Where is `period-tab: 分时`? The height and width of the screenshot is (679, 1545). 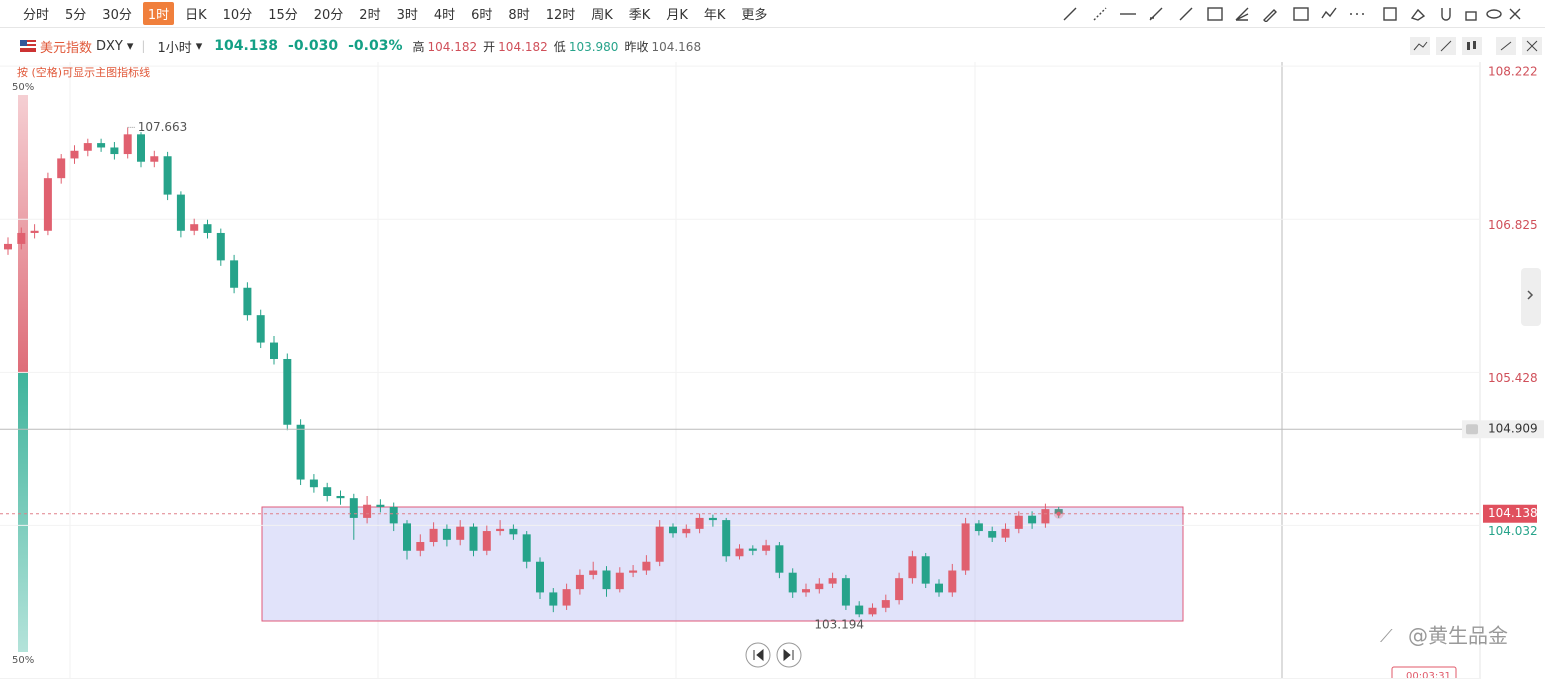 period-tab: 分时 is located at coordinates (36, 15).